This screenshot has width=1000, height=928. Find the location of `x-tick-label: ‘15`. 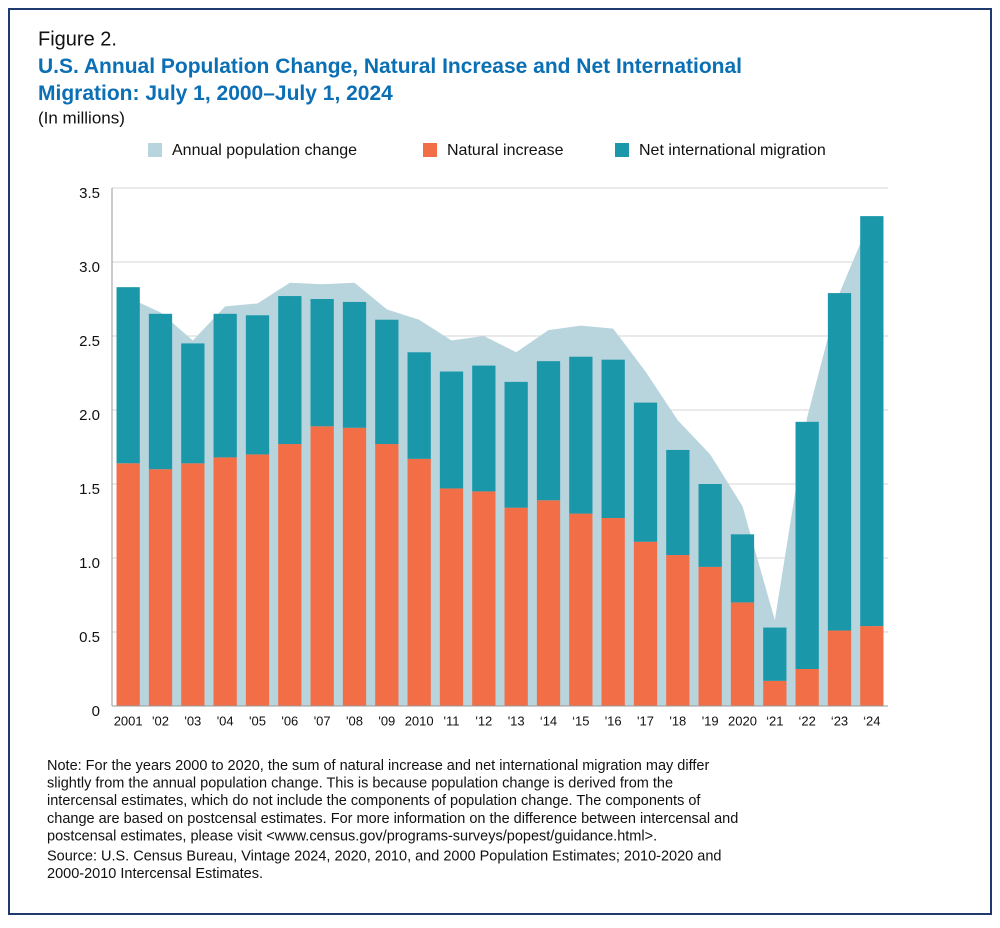

x-tick-label: ‘15 is located at coordinates (580, 720).